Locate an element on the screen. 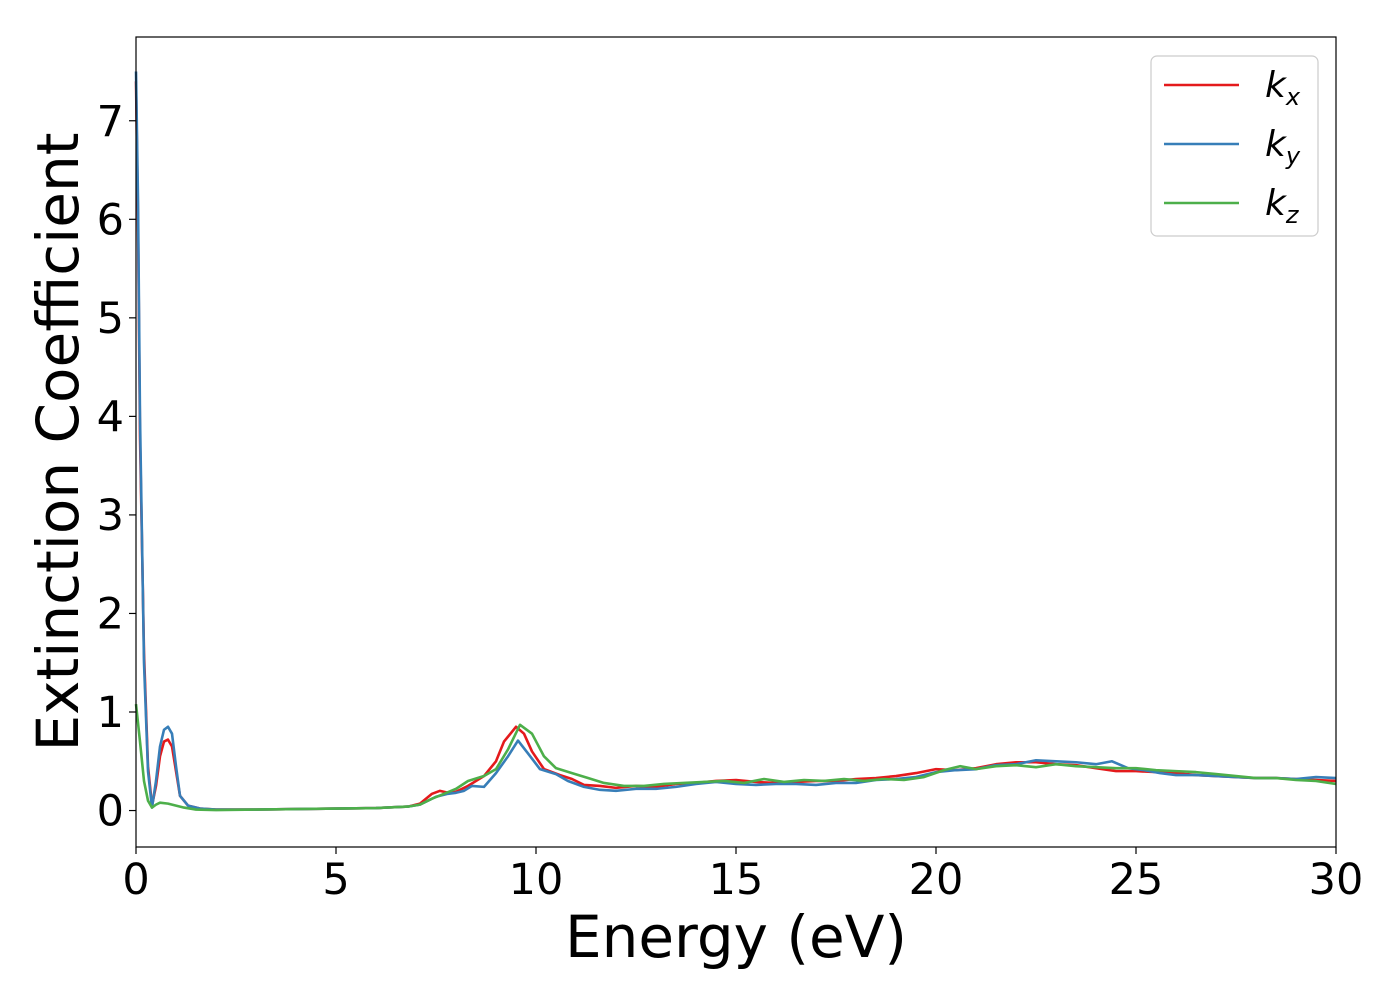 The width and height of the screenshot is (1400, 1000). y-tick-label: 3 is located at coordinates (110, 516).